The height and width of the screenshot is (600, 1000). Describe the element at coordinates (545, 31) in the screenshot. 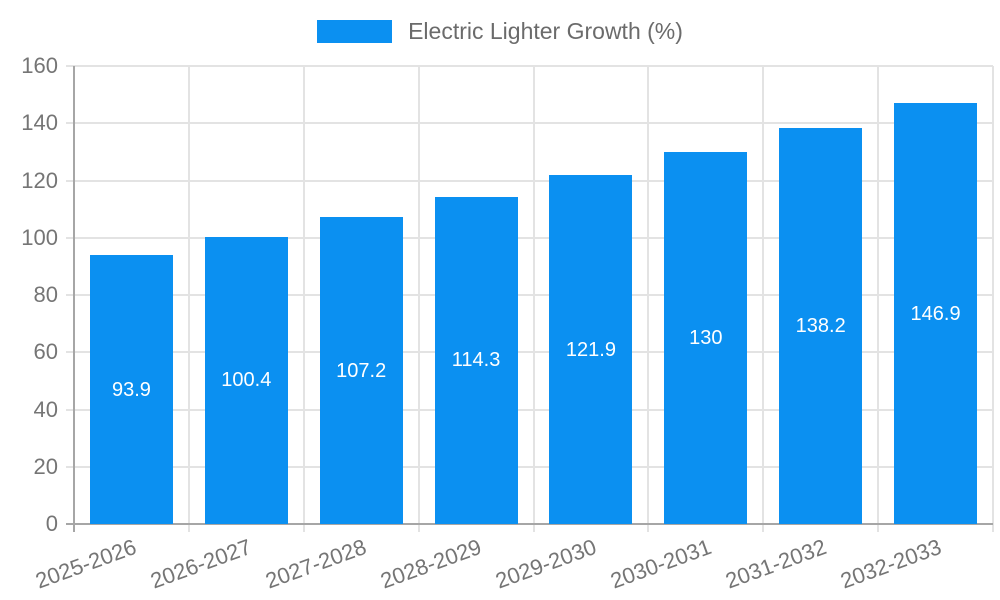

I see `legend-label: Electric Lighter Growth (%)` at that location.